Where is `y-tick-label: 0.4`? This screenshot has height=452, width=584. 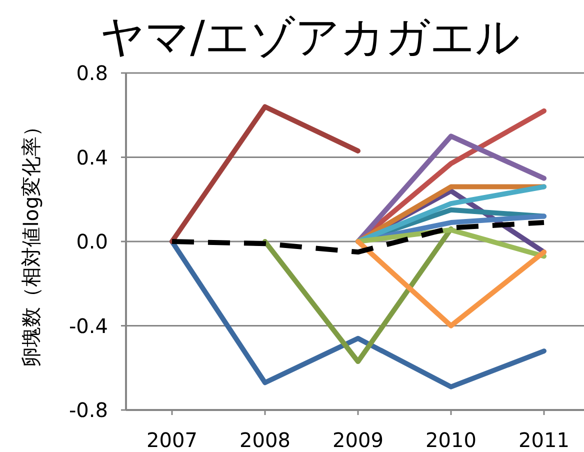
y-tick-label: 0.4 is located at coordinates (92, 157).